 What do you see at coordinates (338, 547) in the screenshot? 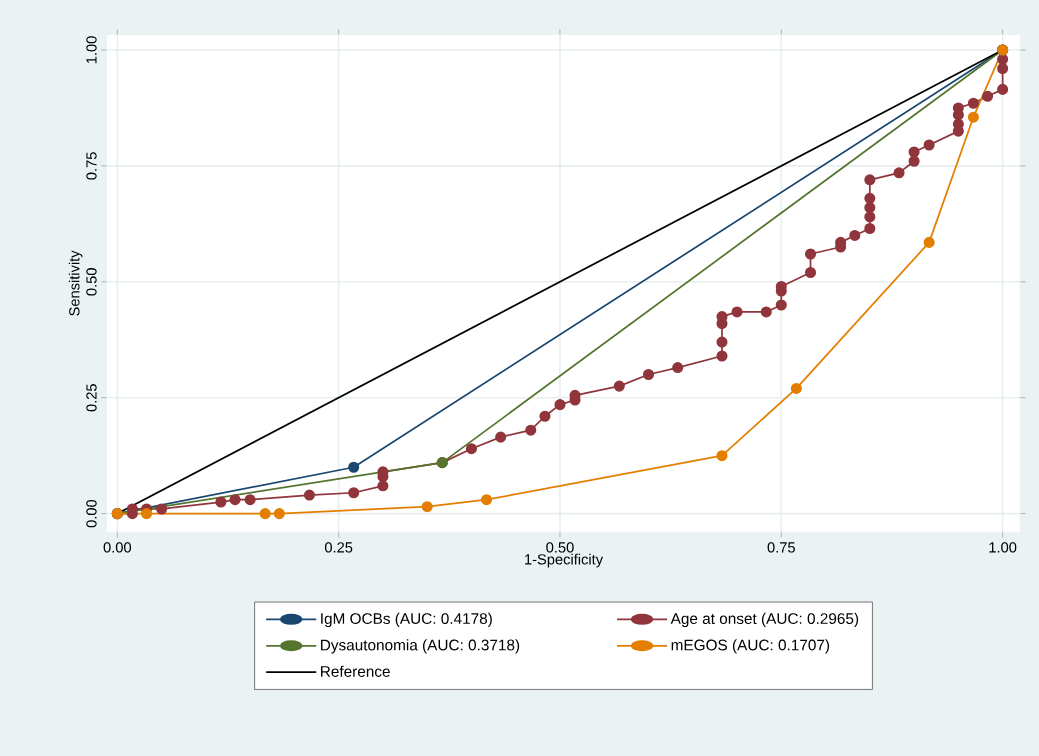
I see `x-tick-label: 0.25` at bounding box center [338, 547].